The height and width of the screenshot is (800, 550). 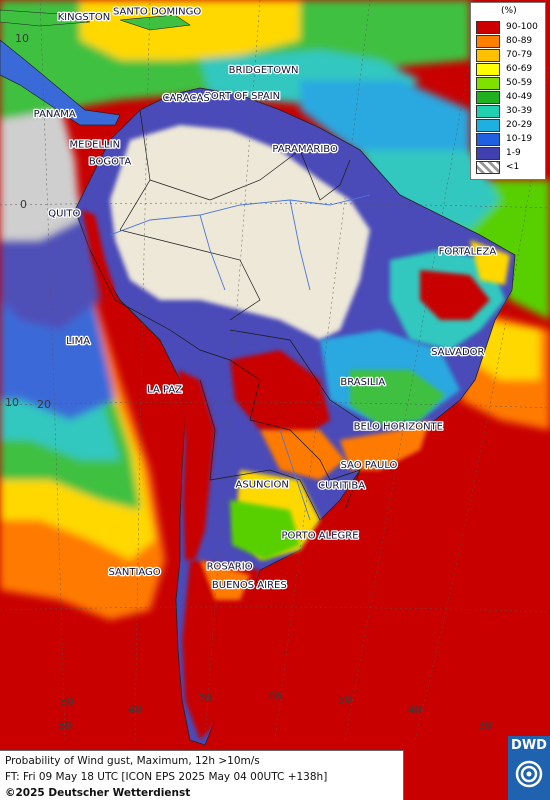 I want to click on field-andes-north-red, so click(x=98, y=252).